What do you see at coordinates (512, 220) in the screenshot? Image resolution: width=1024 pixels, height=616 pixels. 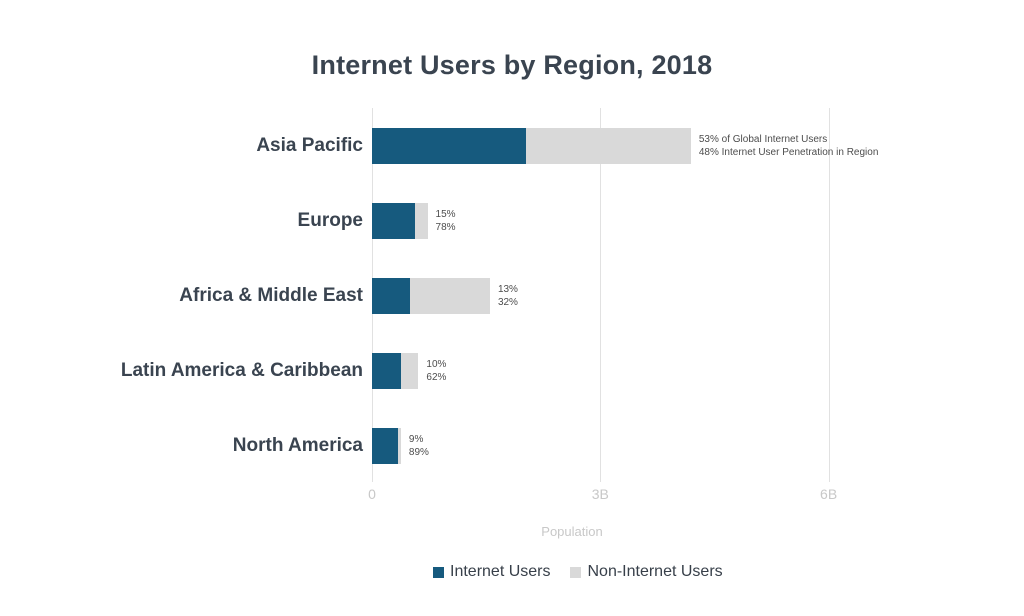 I see `chart-row: Europe 15% 78%` at bounding box center [512, 220].